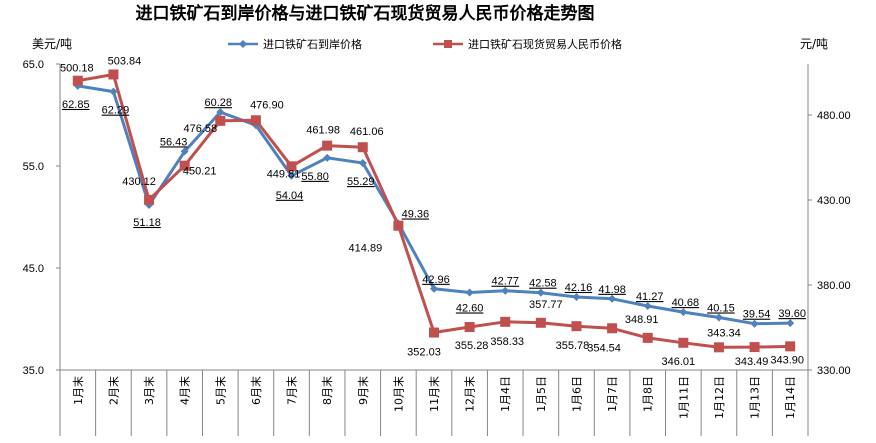  I want to click on data-label: 41.98, so click(612, 290).